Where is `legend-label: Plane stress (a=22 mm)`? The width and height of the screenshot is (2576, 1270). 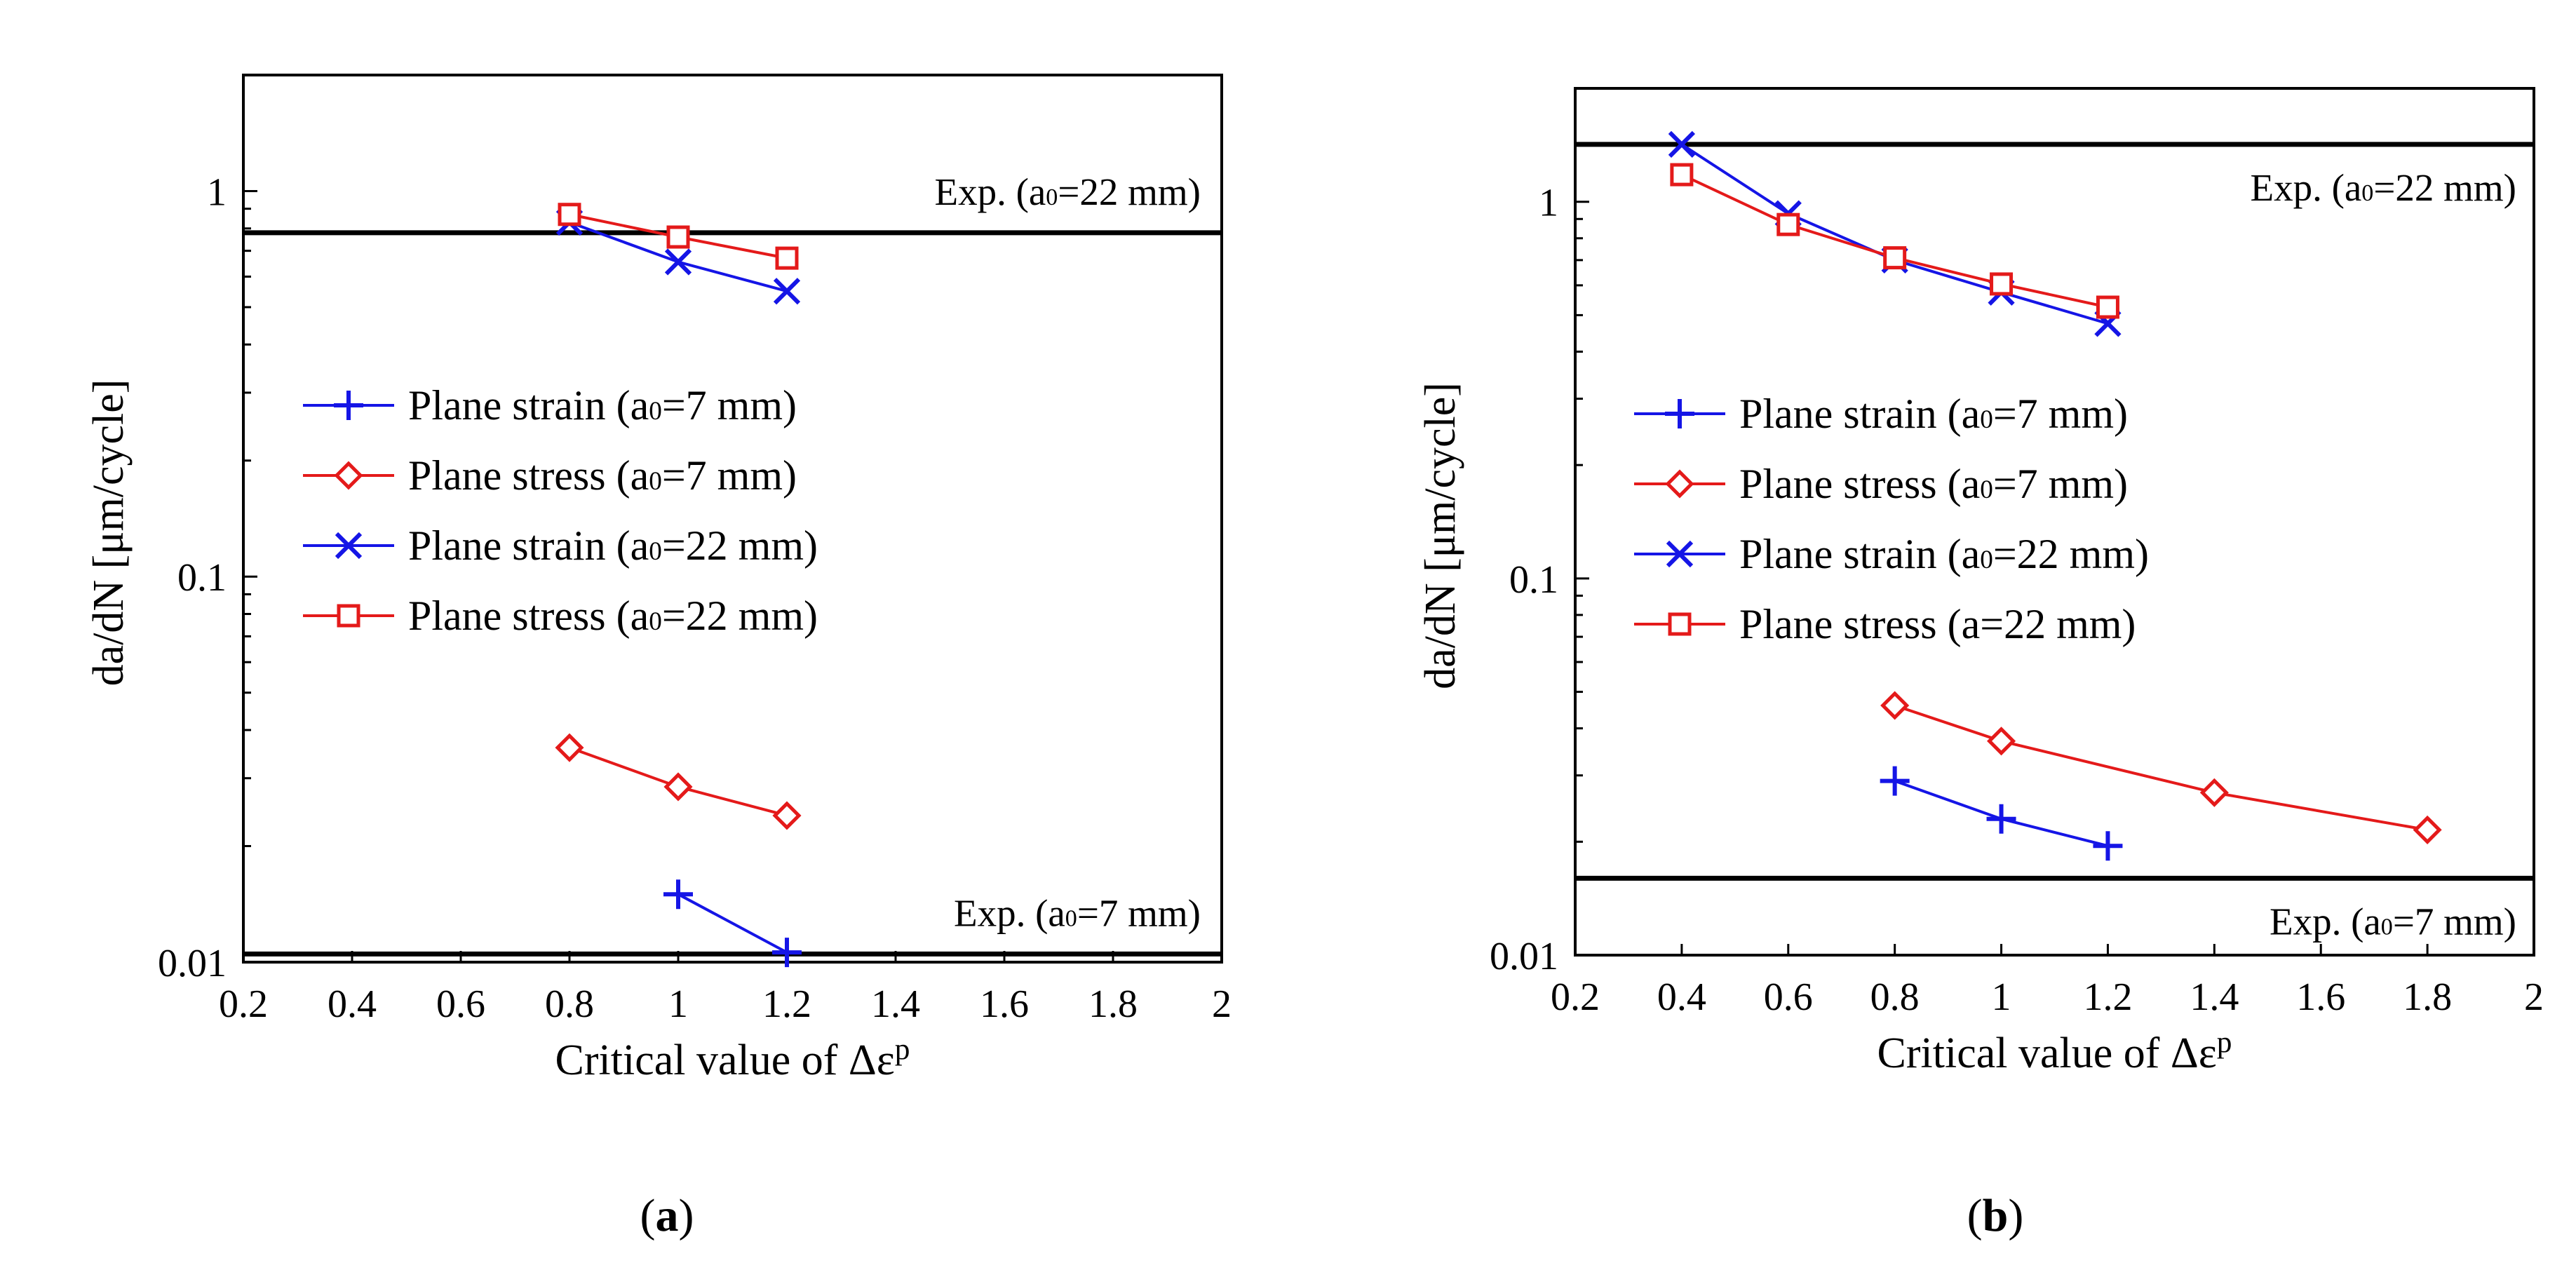 legend-label: Plane stress (a=22 mm) is located at coordinates (1937, 624).